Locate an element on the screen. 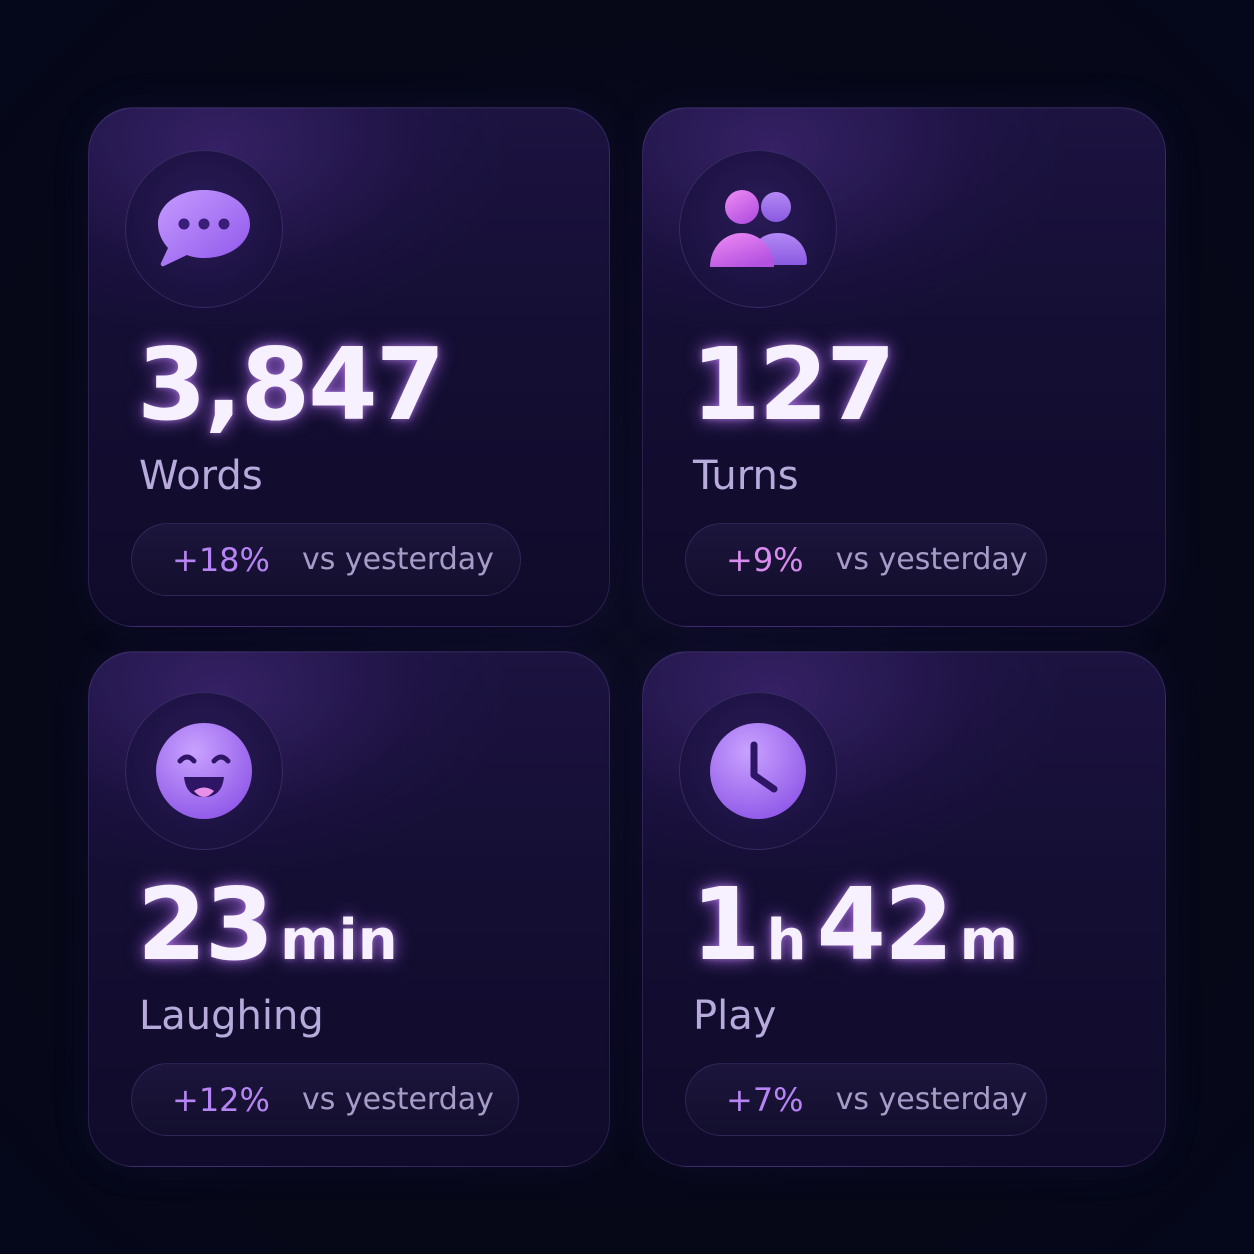 This screenshot has height=1254, width=1254. people-icon is located at coordinates (758, 228).